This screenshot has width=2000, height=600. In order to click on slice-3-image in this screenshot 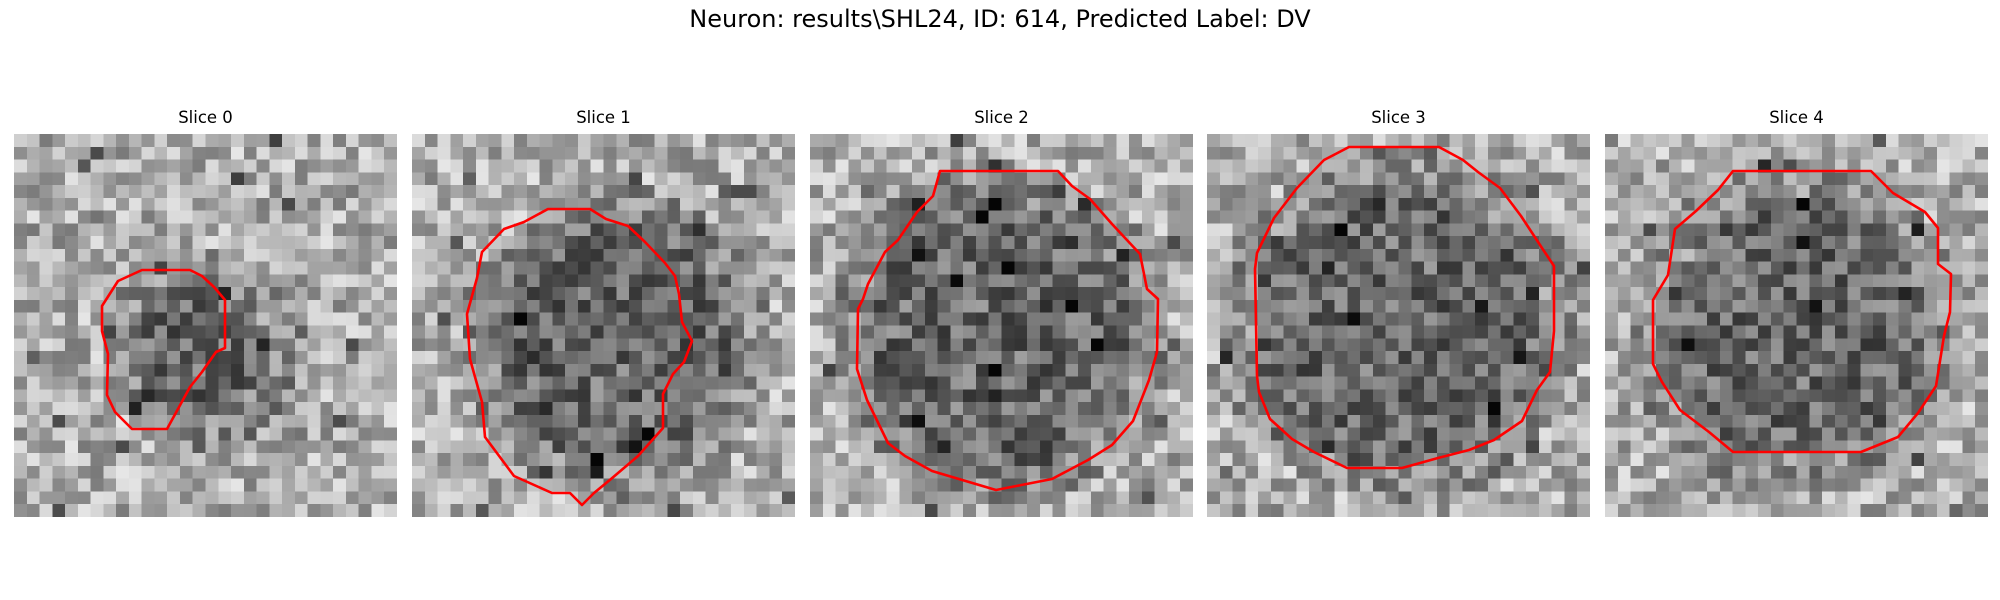, I will do `click(1398, 325)`.